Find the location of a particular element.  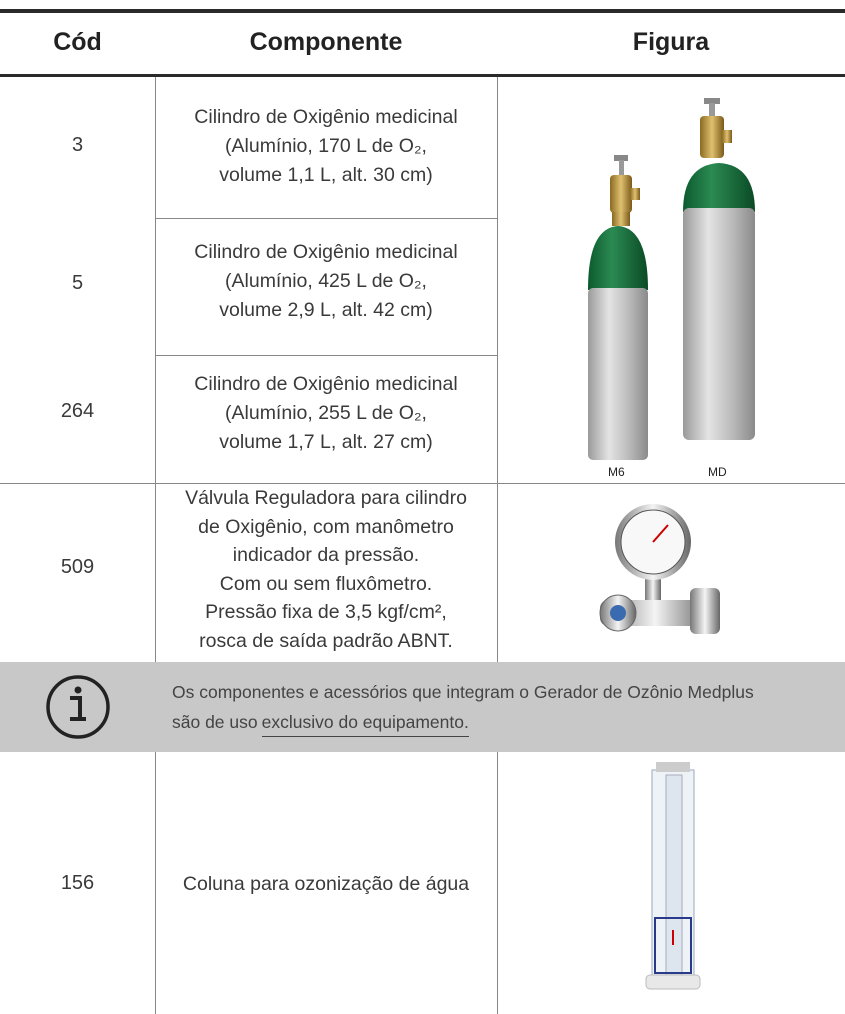

column-image is located at coordinates (673, 876).